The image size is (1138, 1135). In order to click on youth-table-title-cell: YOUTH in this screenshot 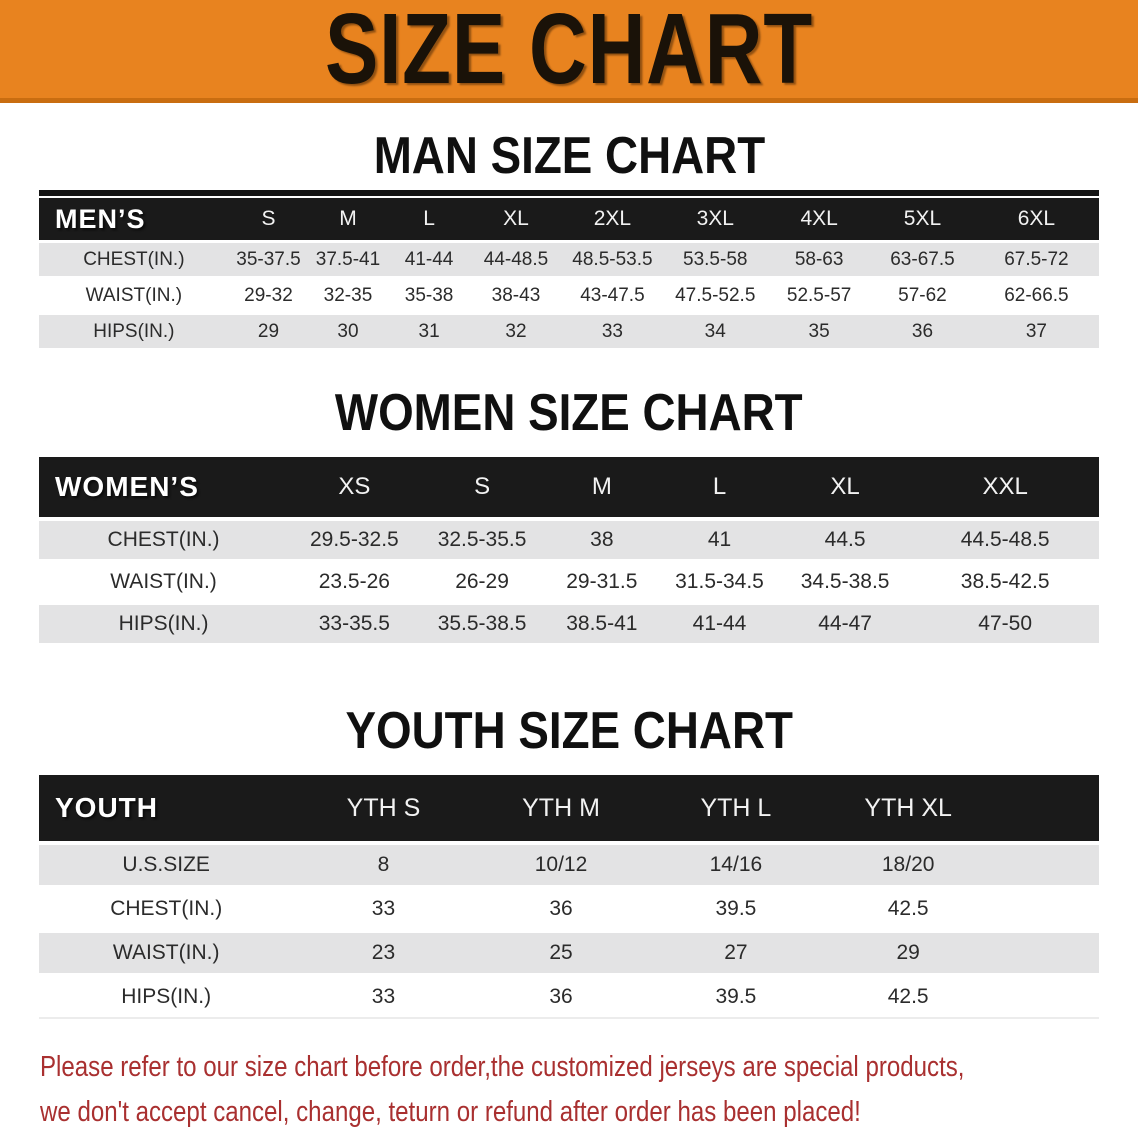, I will do `click(106, 807)`.